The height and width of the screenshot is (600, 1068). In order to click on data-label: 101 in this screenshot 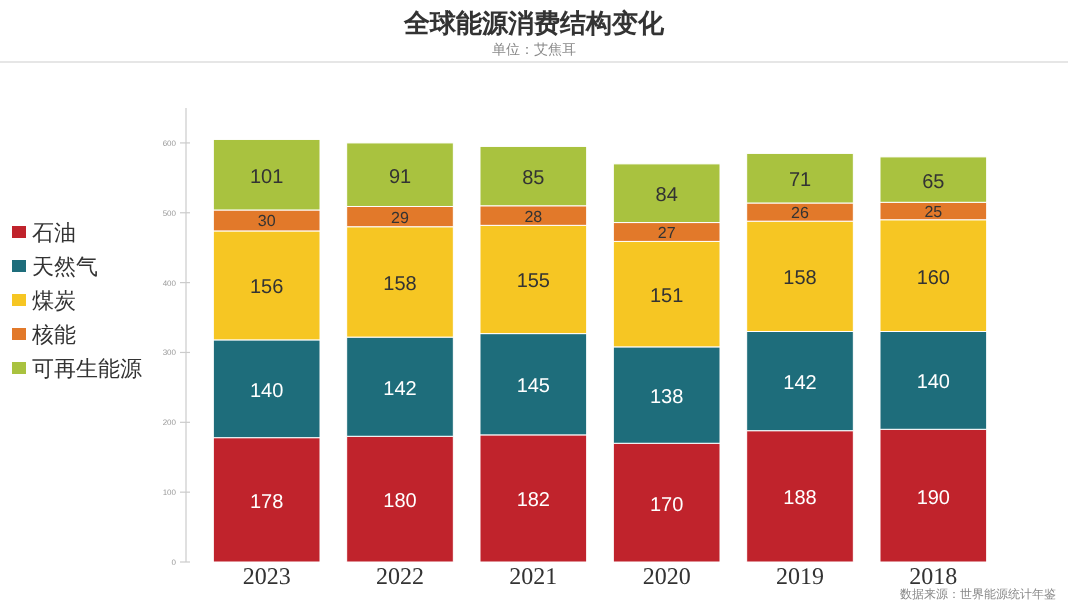, I will do `click(267, 177)`.